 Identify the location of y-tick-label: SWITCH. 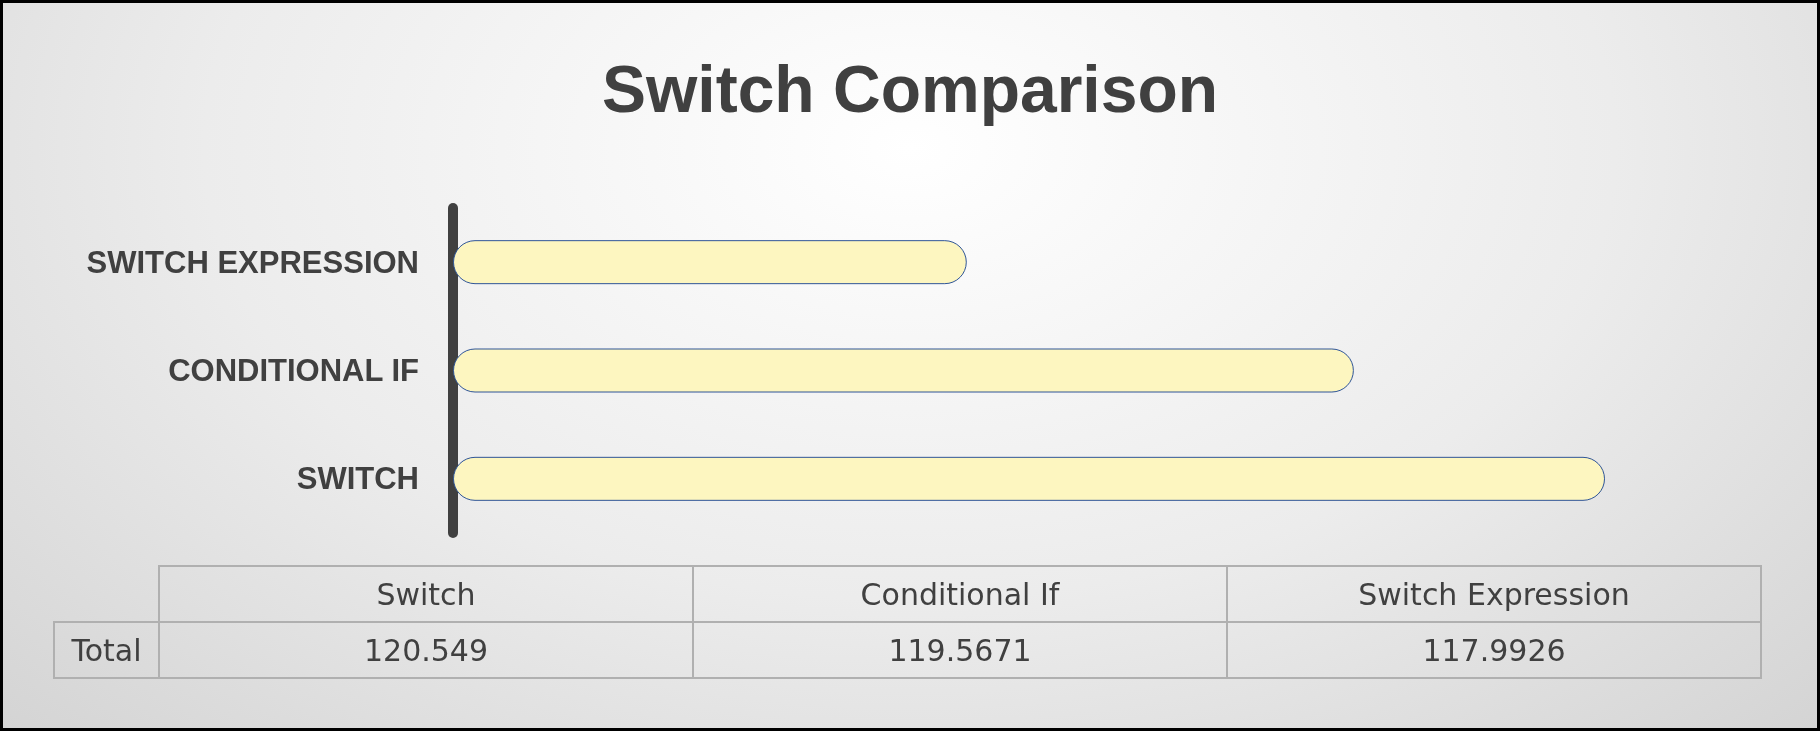
(357, 479).